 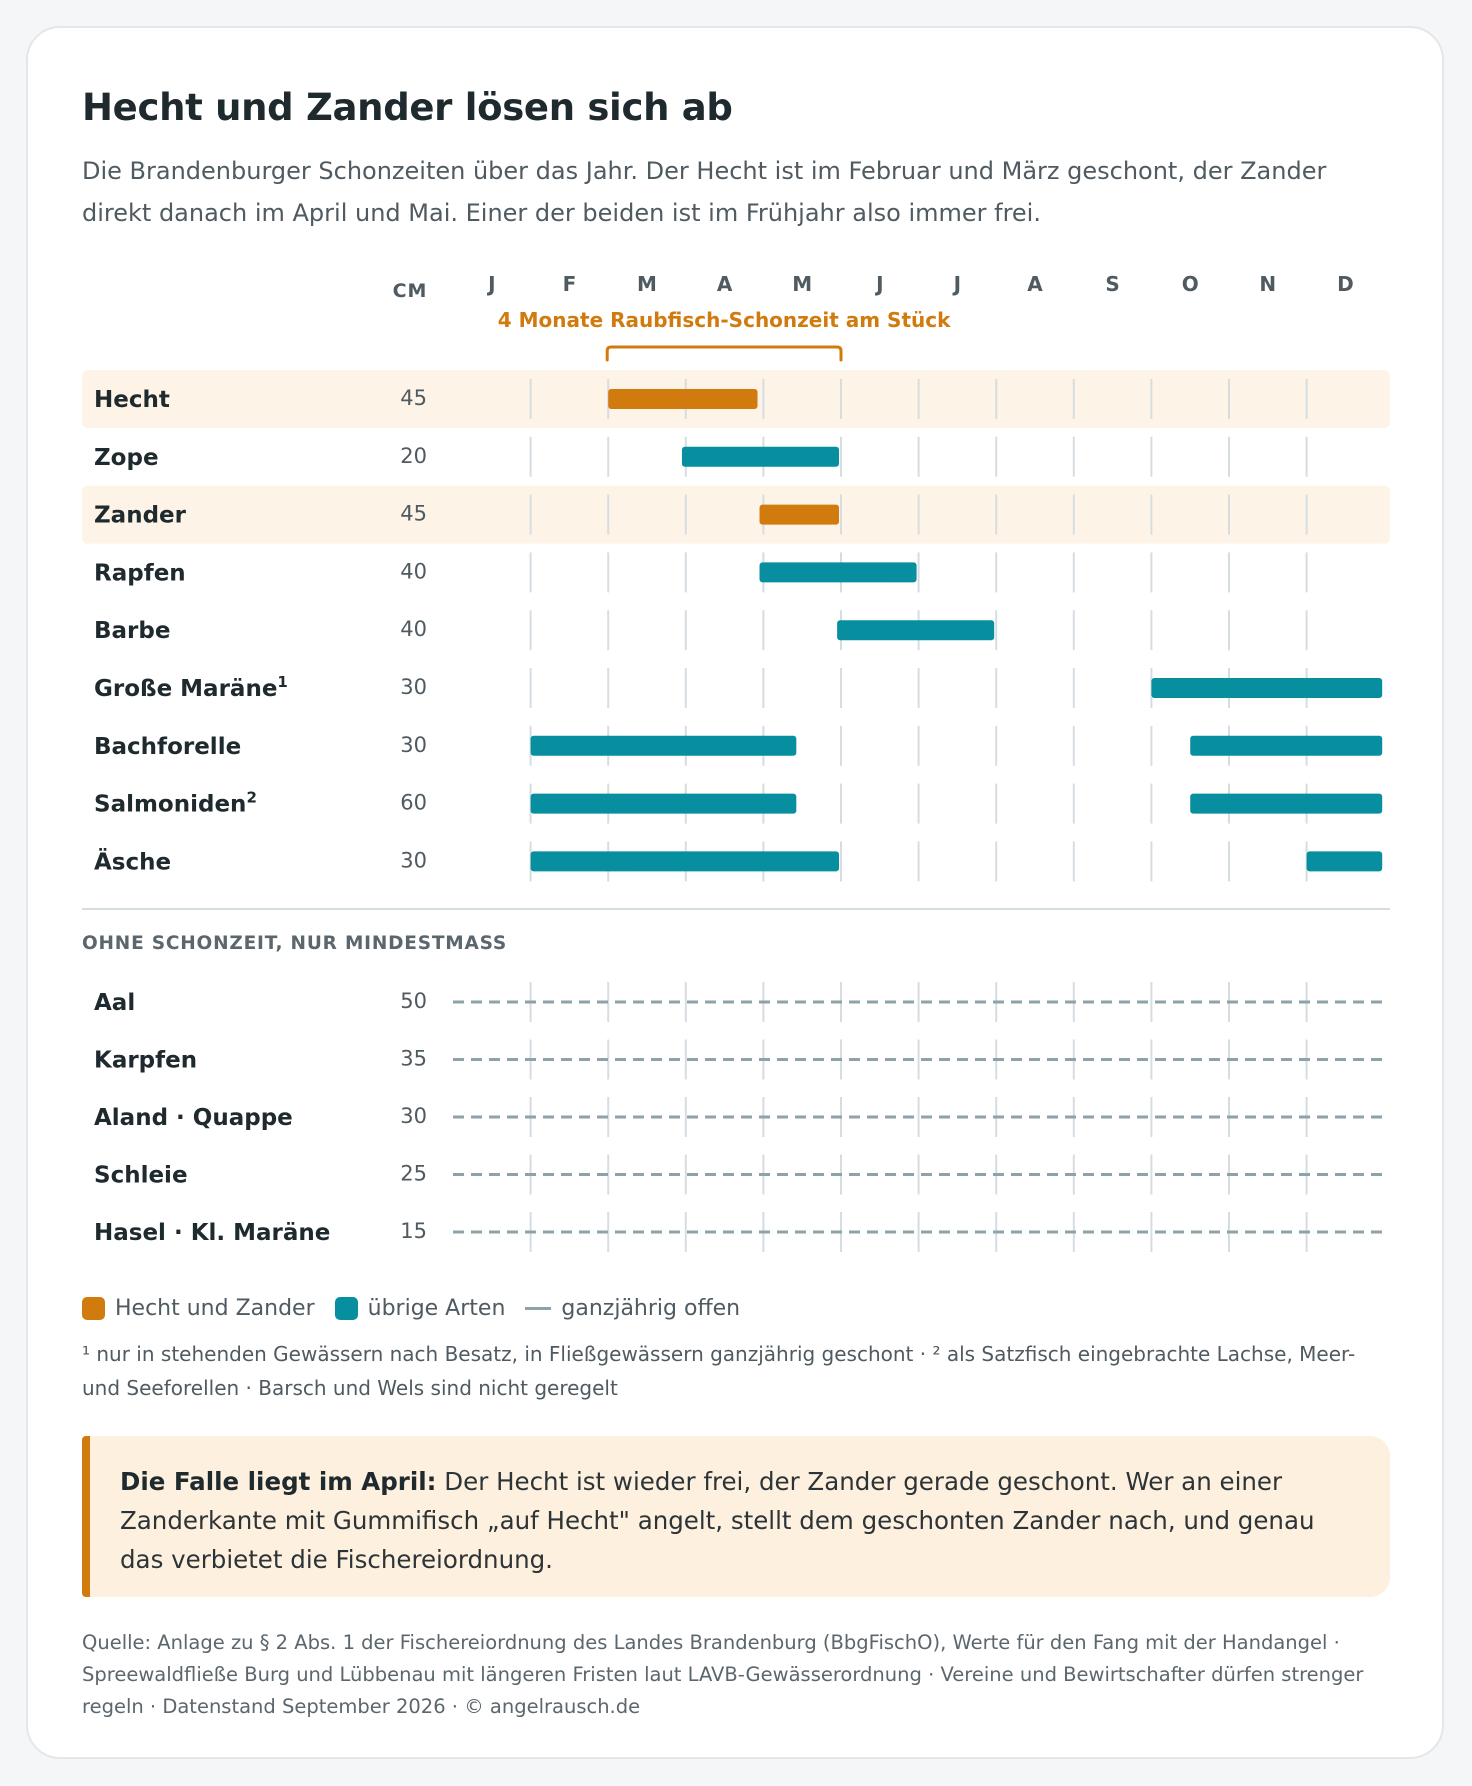 I want to click on legend-label-others: übrige Arten, so click(x=436, y=1308).